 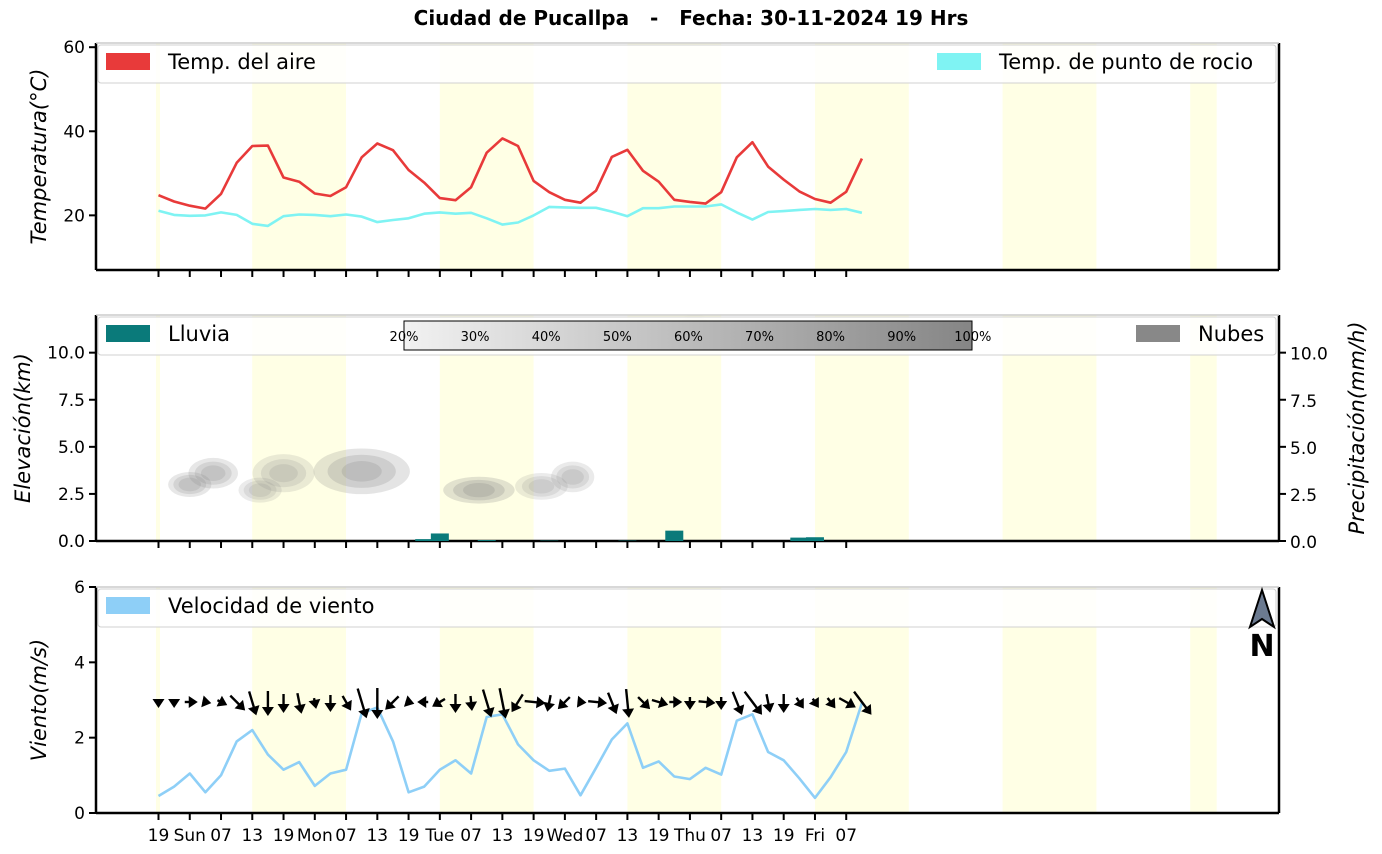 What do you see at coordinates (79, 739) in the screenshot?
I see `y-tick-label: 2` at bounding box center [79, 739].